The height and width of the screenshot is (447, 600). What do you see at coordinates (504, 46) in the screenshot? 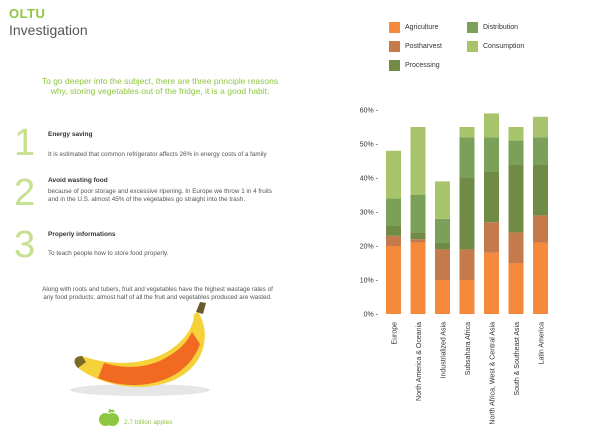
I see `legend-label-consumption: Consumption` at bounding box center [504, 46].